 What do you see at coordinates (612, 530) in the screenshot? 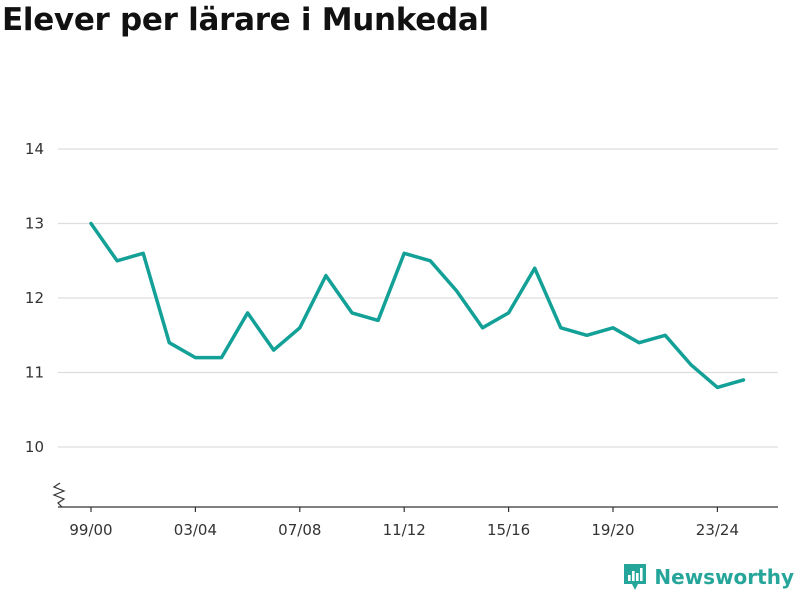
I see `x-tick-label: 19/20` at bounding box center [612, 530].